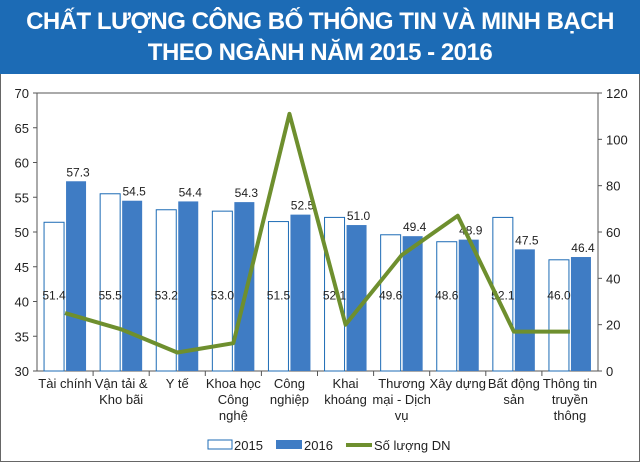  Describe the element at coordinates (617, 93) in the screenshot. I see `right-tick-label: 120` at that location.